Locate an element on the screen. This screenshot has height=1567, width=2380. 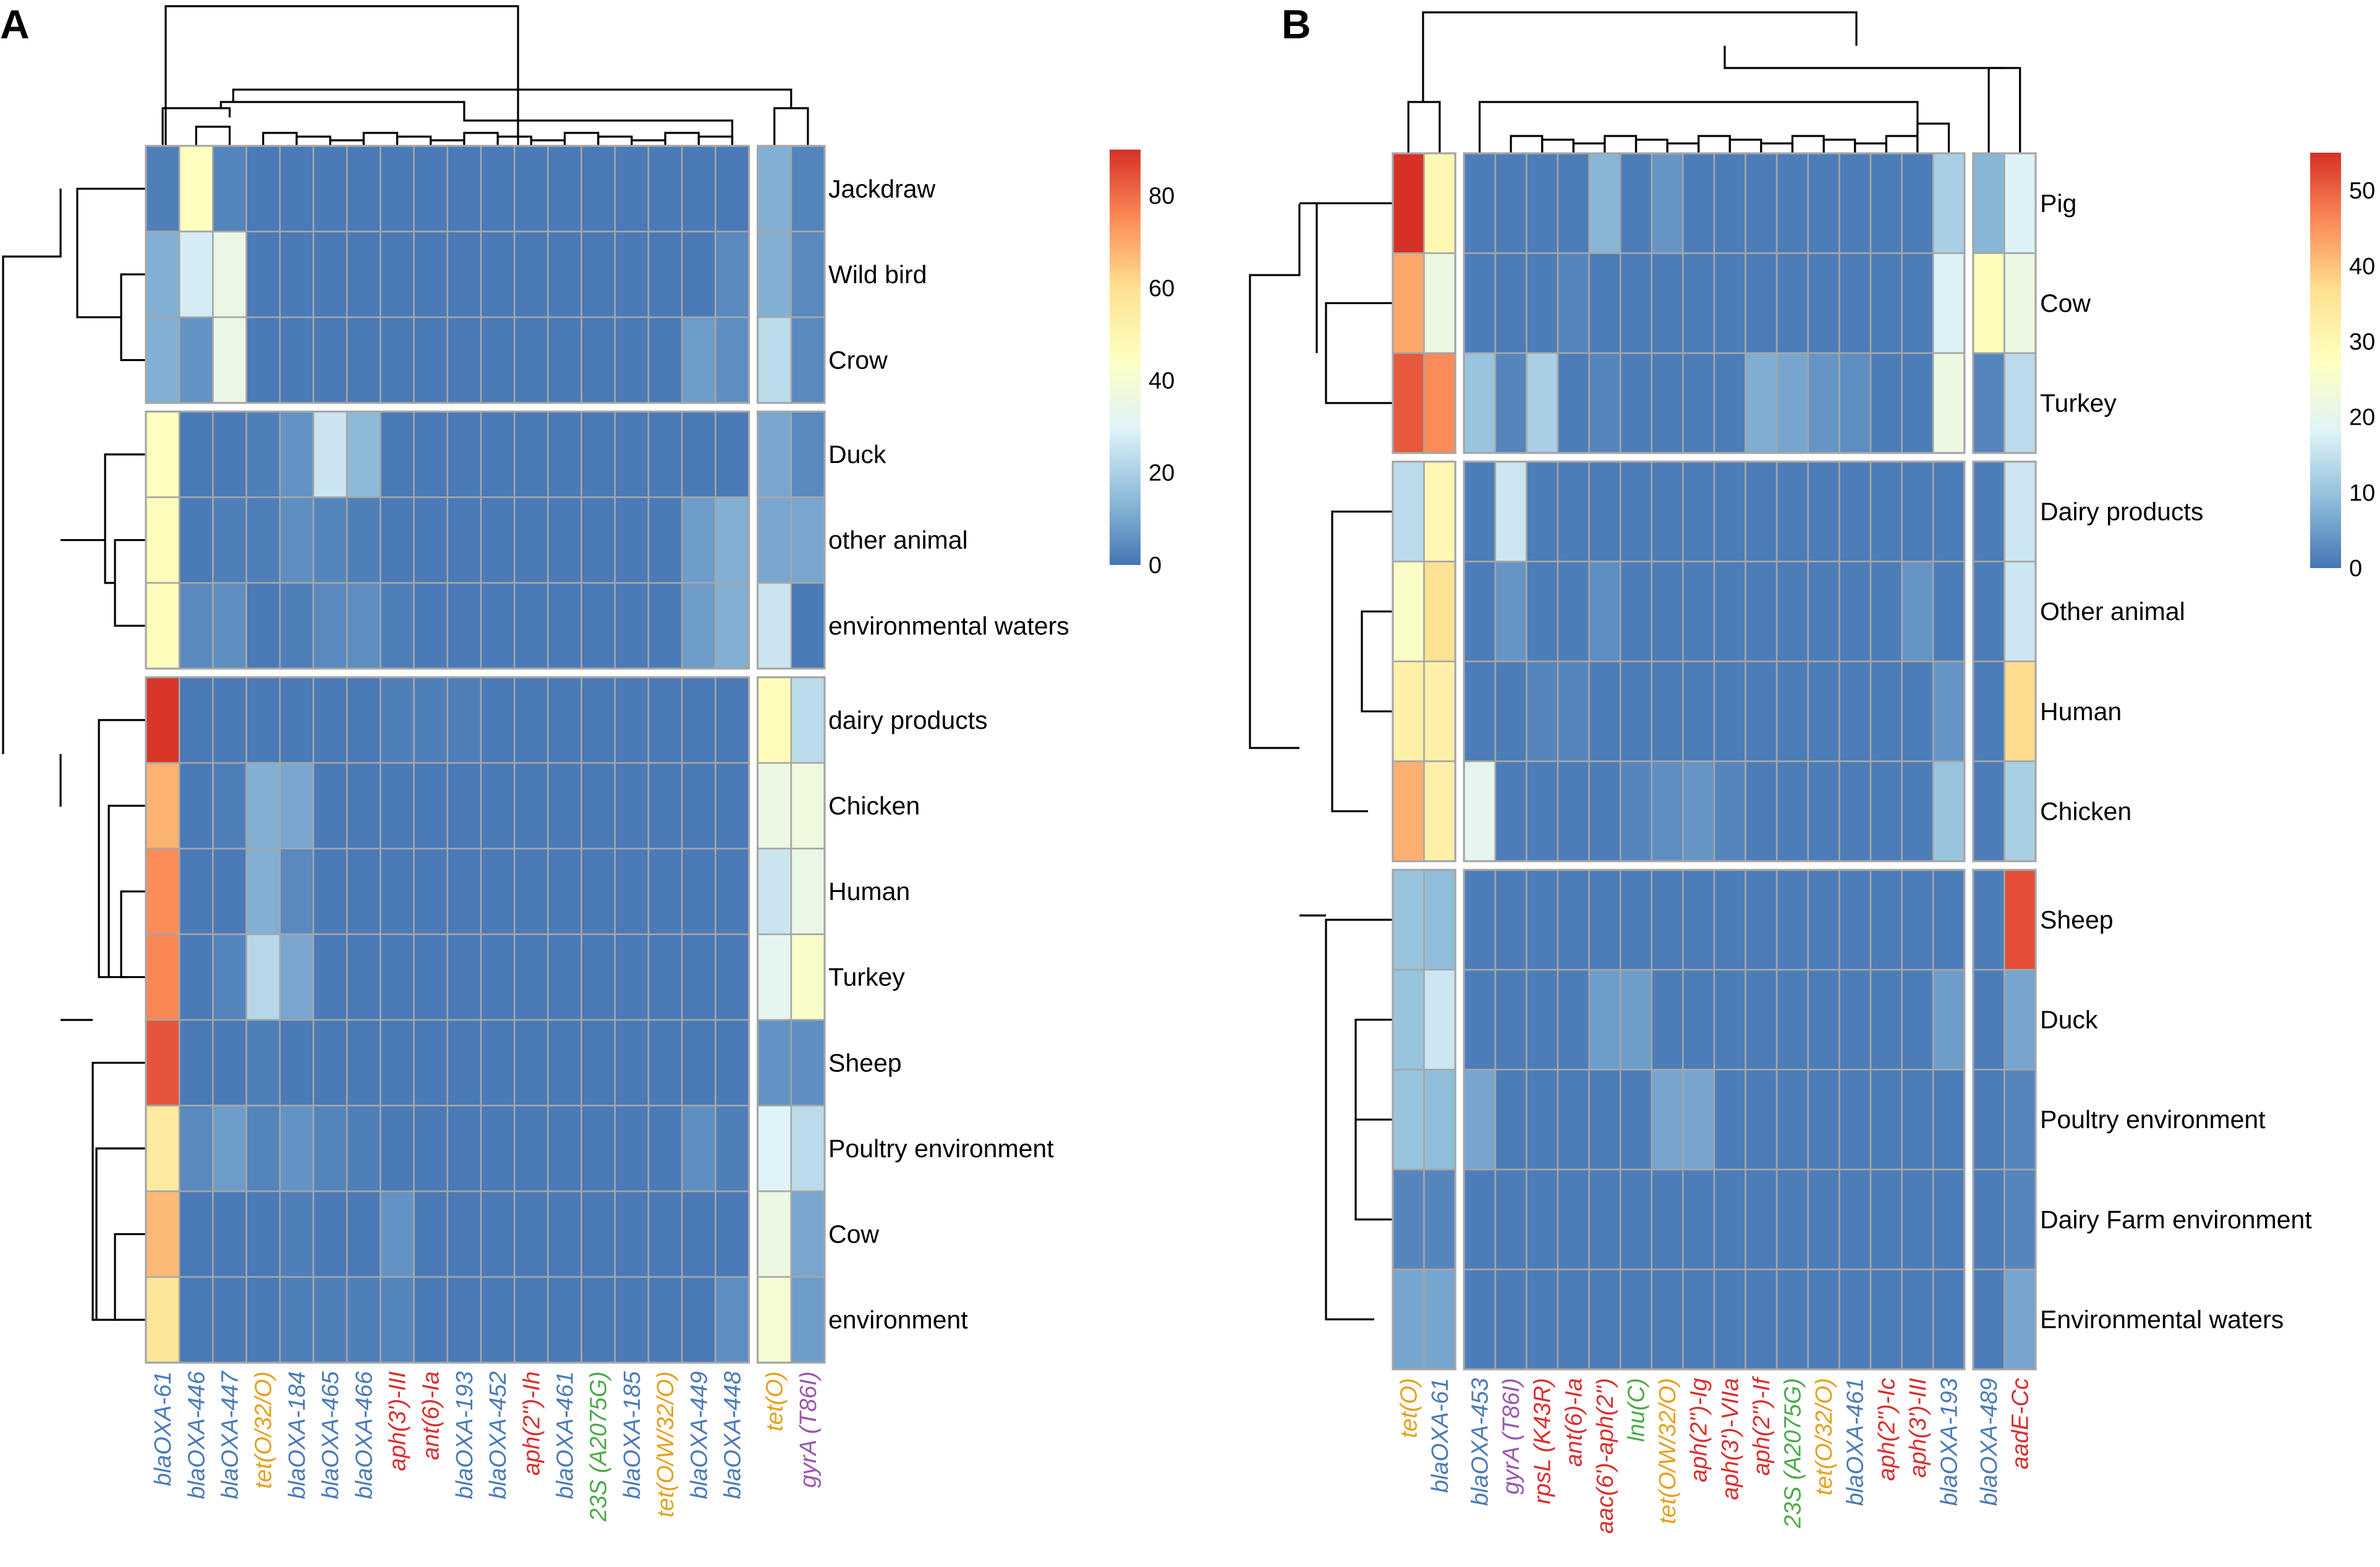
panel-a-color-legend: 0 20 40 60 80 is located at coordinates (1142, 364).